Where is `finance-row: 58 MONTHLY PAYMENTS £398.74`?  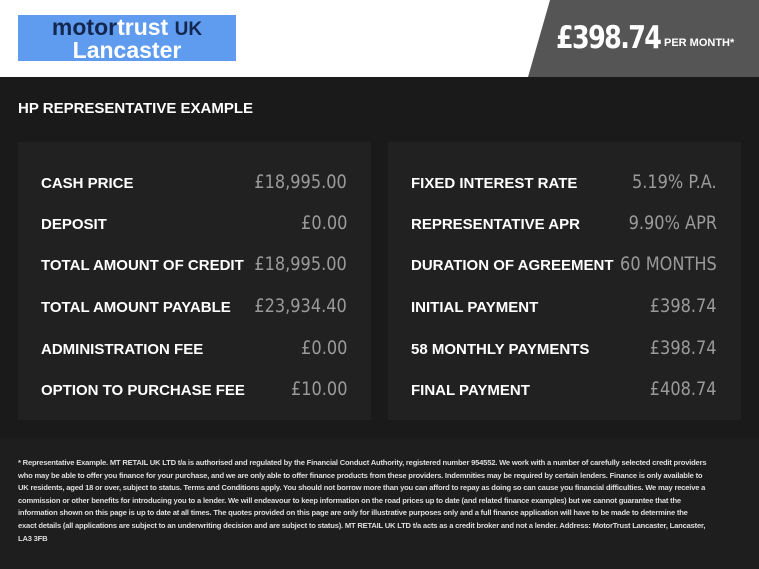 finance-row: 58 MONTHLY PAYMENTS £398.74 is located at coordinates (564, 349).